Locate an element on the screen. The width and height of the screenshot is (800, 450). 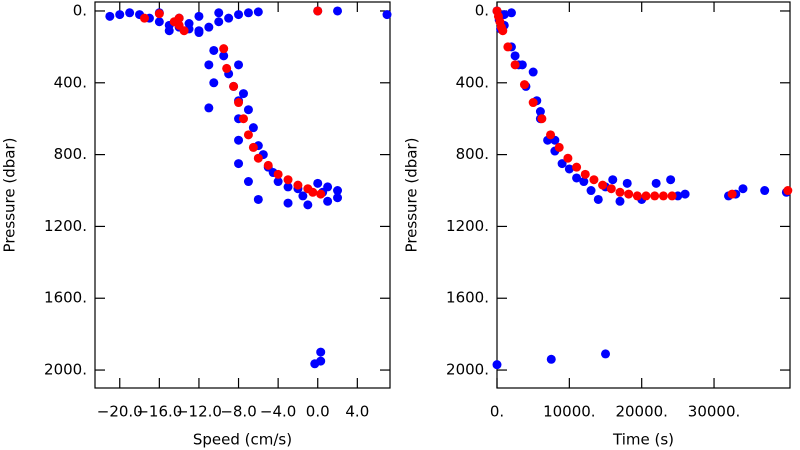
x-tick-label: −16.0 is located at coordinates (159, 412).